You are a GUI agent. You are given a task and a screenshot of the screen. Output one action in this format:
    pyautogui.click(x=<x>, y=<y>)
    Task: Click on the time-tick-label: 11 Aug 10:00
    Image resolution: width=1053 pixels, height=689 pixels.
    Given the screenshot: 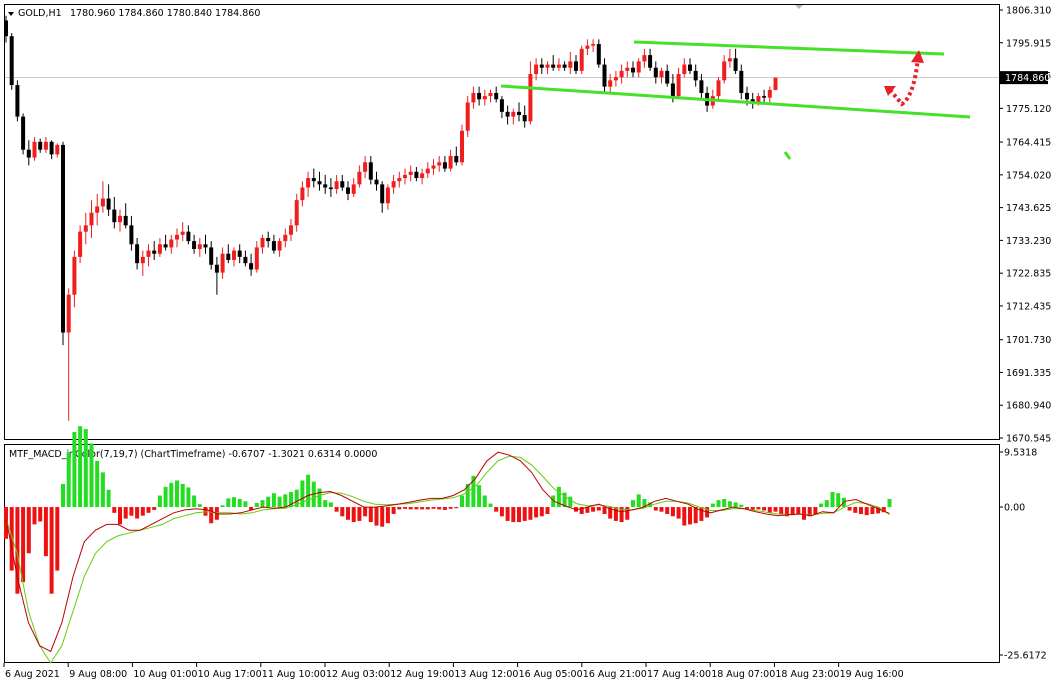 What is the action you would take?
    pyautogui.click(x=294, y=674)
    